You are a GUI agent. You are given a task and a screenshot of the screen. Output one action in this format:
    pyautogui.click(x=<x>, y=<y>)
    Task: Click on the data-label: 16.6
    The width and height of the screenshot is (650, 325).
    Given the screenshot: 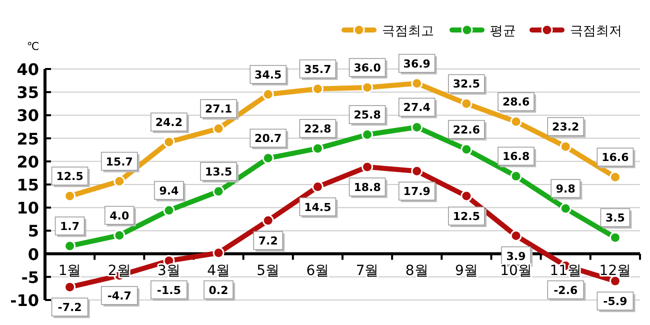 What is the action you would take?
    pyautogui.click(x=616, y=157)
    